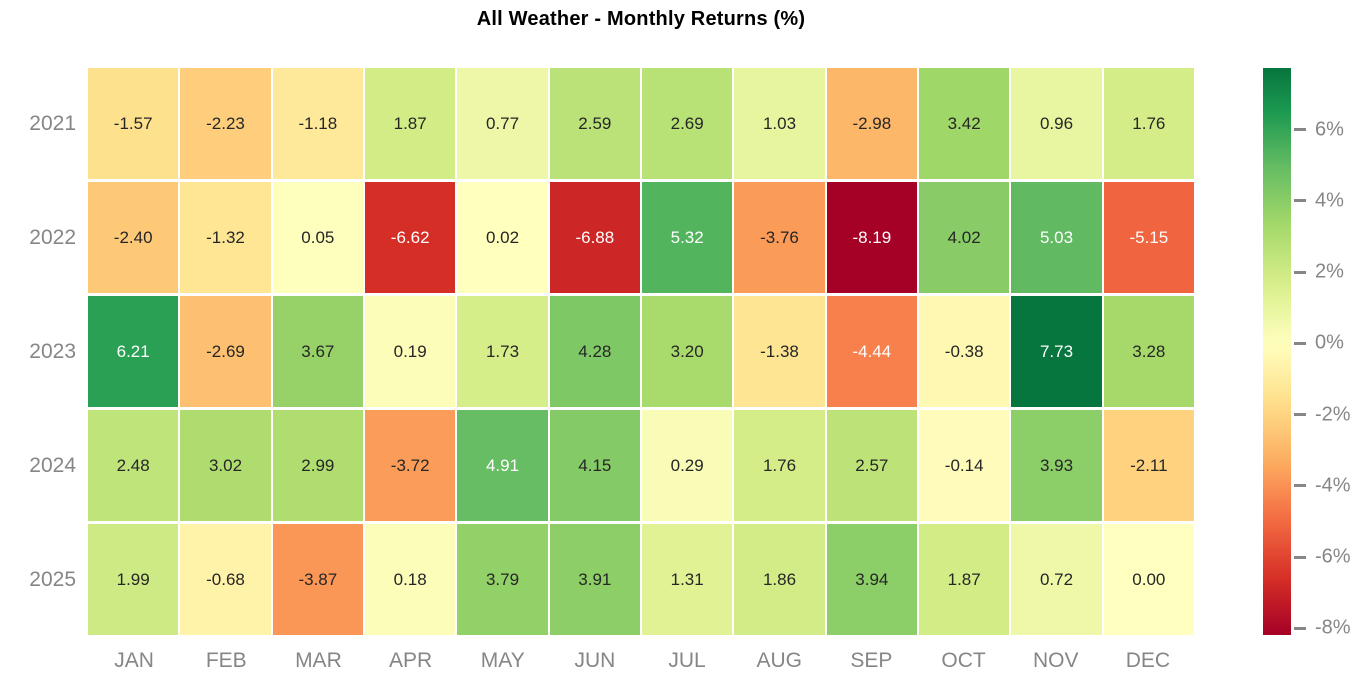 This screenshot has width=1360, height=692. I want to click on heatmap-cell: 0.18, so click(410, 579).